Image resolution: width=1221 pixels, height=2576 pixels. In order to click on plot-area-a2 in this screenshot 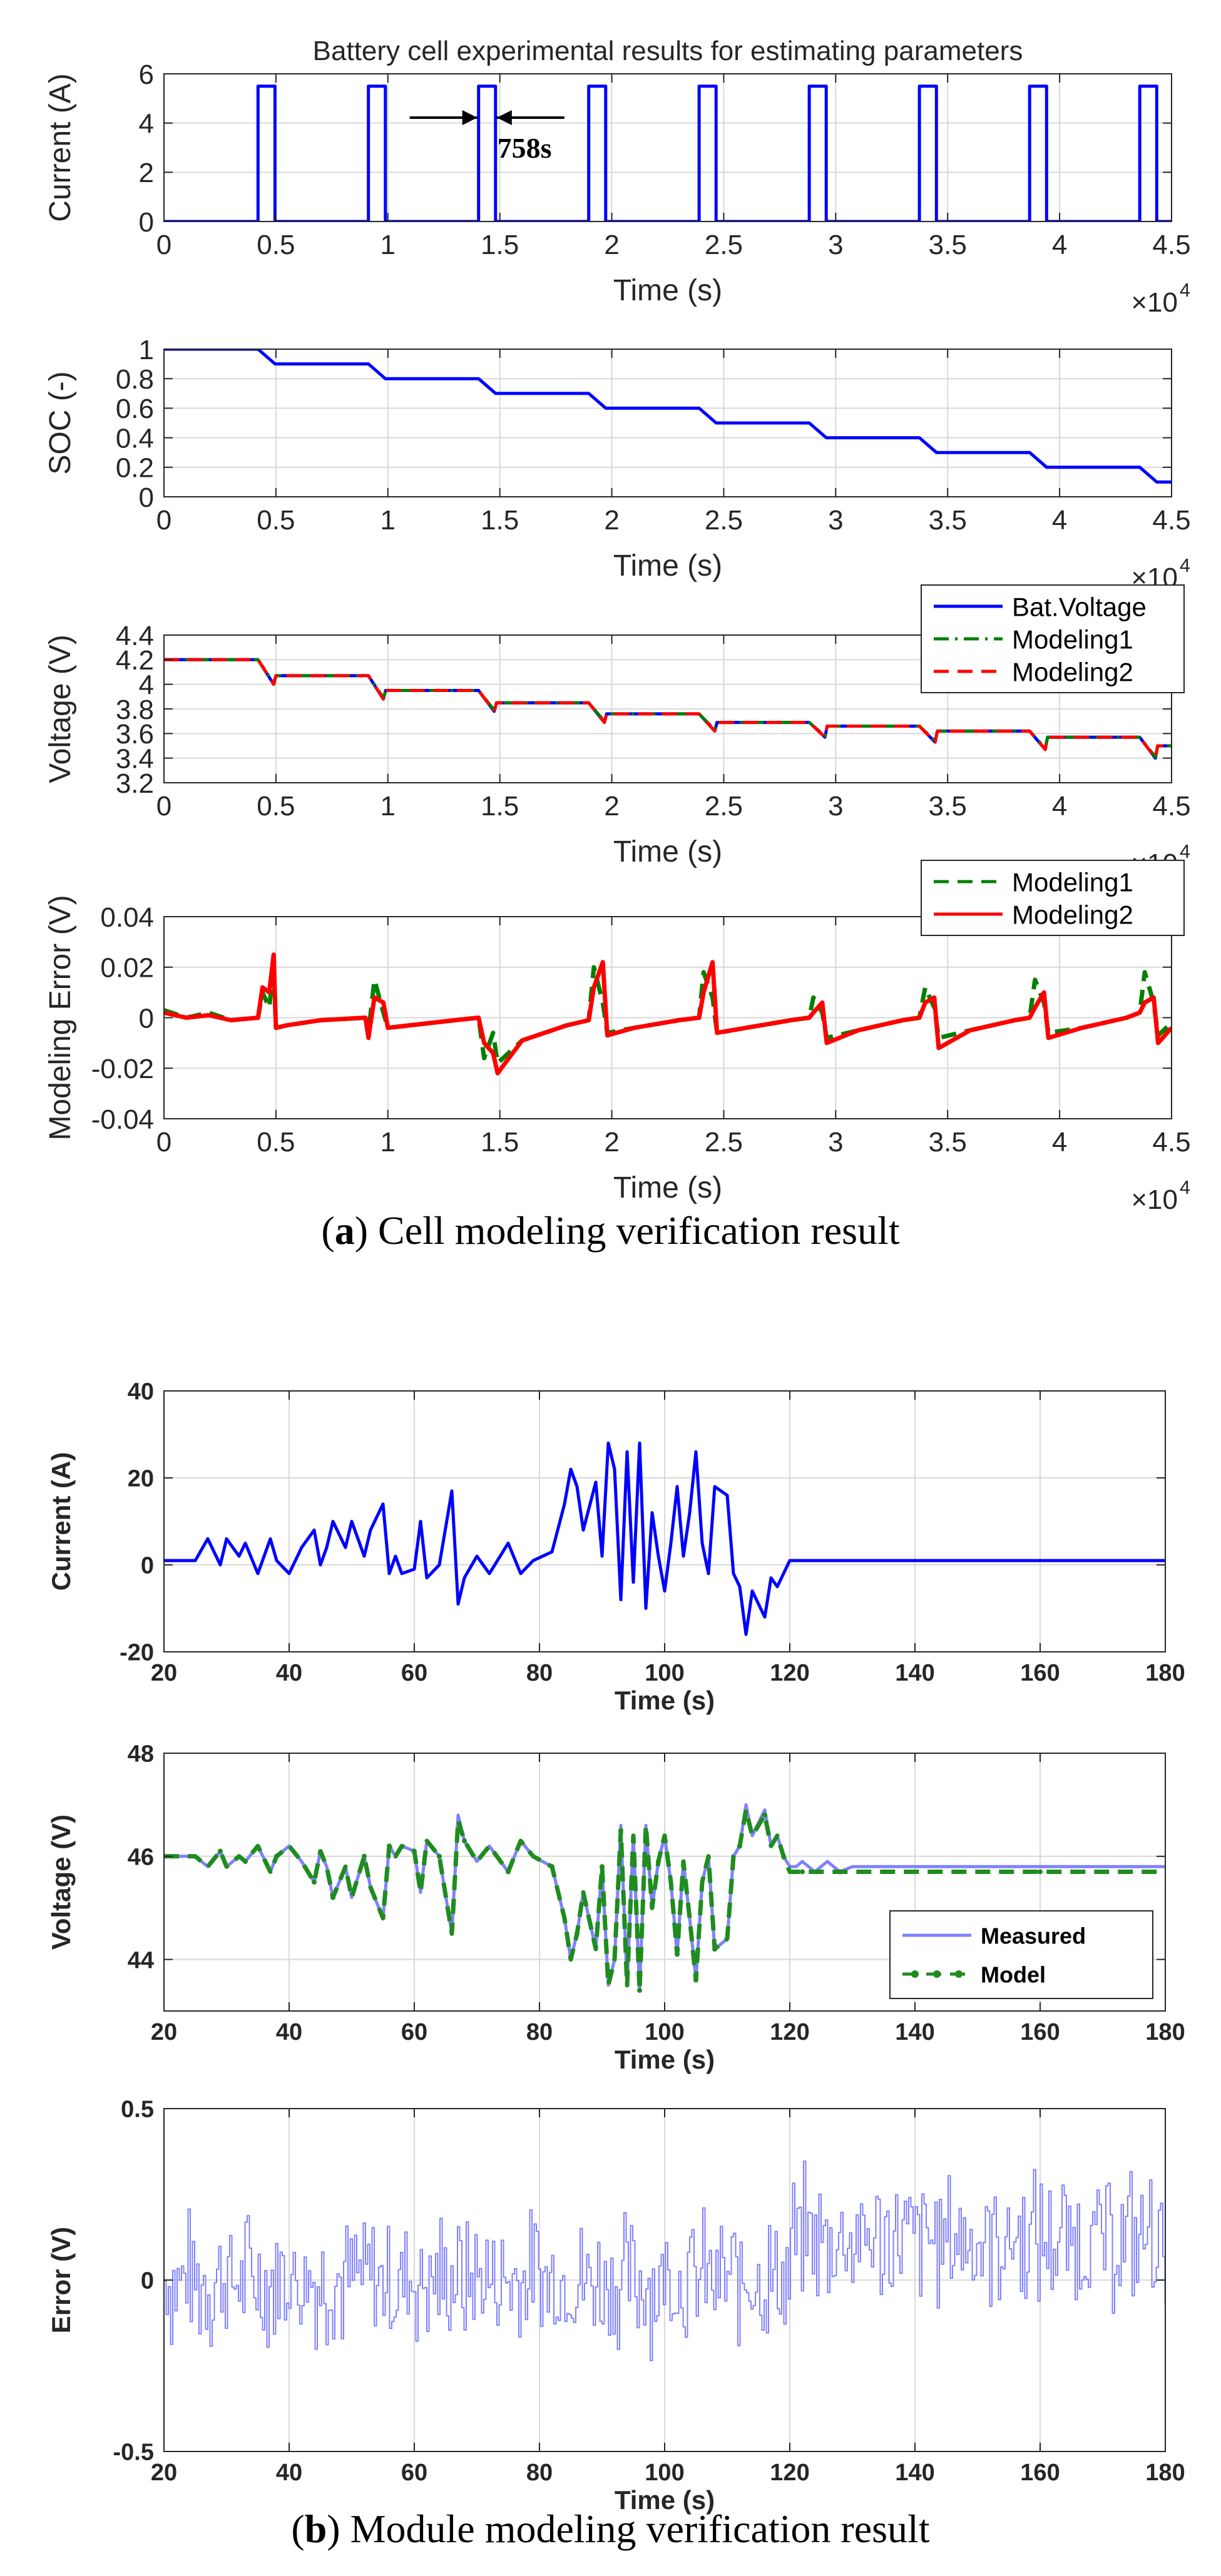, I will do `click(668, 416)`.